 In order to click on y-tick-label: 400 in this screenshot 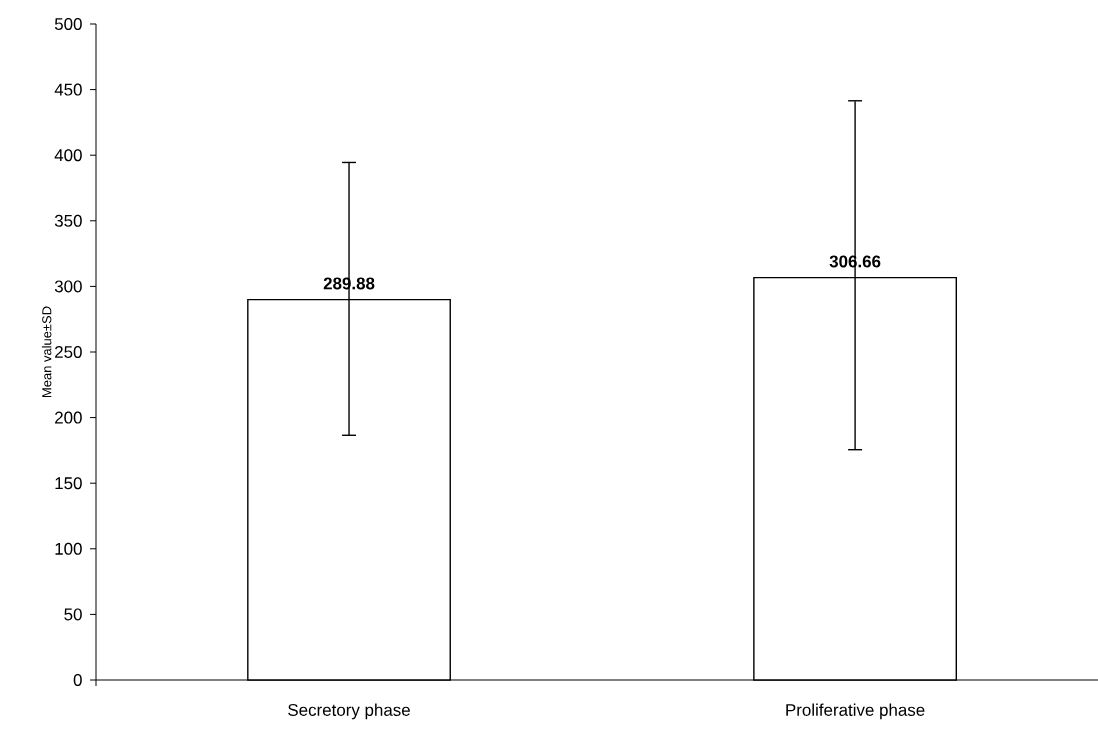, I will do `click(68, 155)`.